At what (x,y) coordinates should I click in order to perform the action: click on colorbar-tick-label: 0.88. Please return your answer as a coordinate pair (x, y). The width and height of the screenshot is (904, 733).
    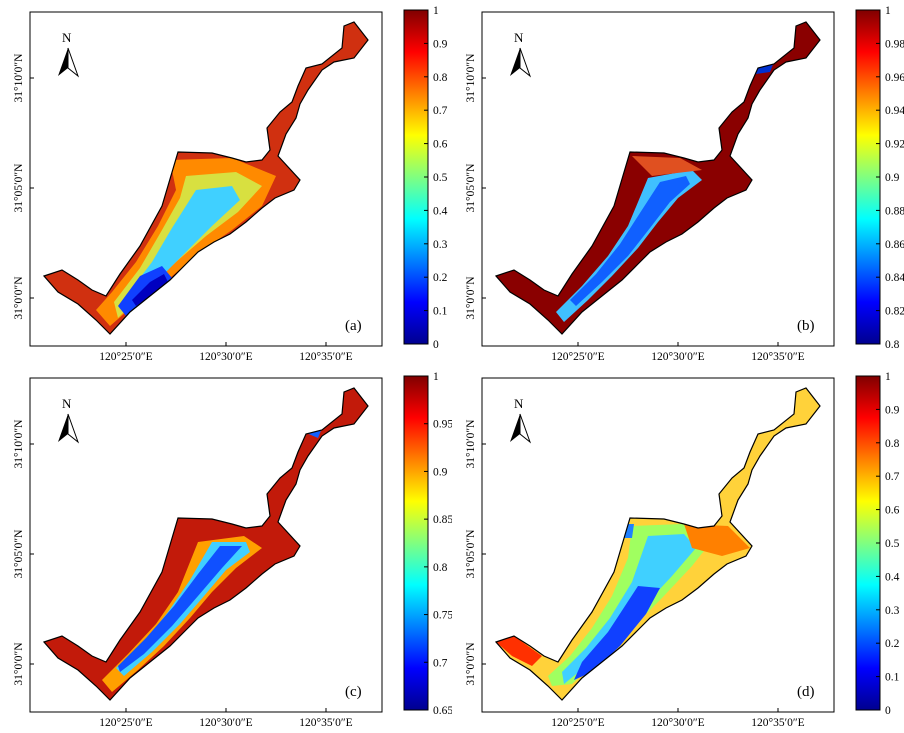
    Looking at the image, I should click on (894, 211).